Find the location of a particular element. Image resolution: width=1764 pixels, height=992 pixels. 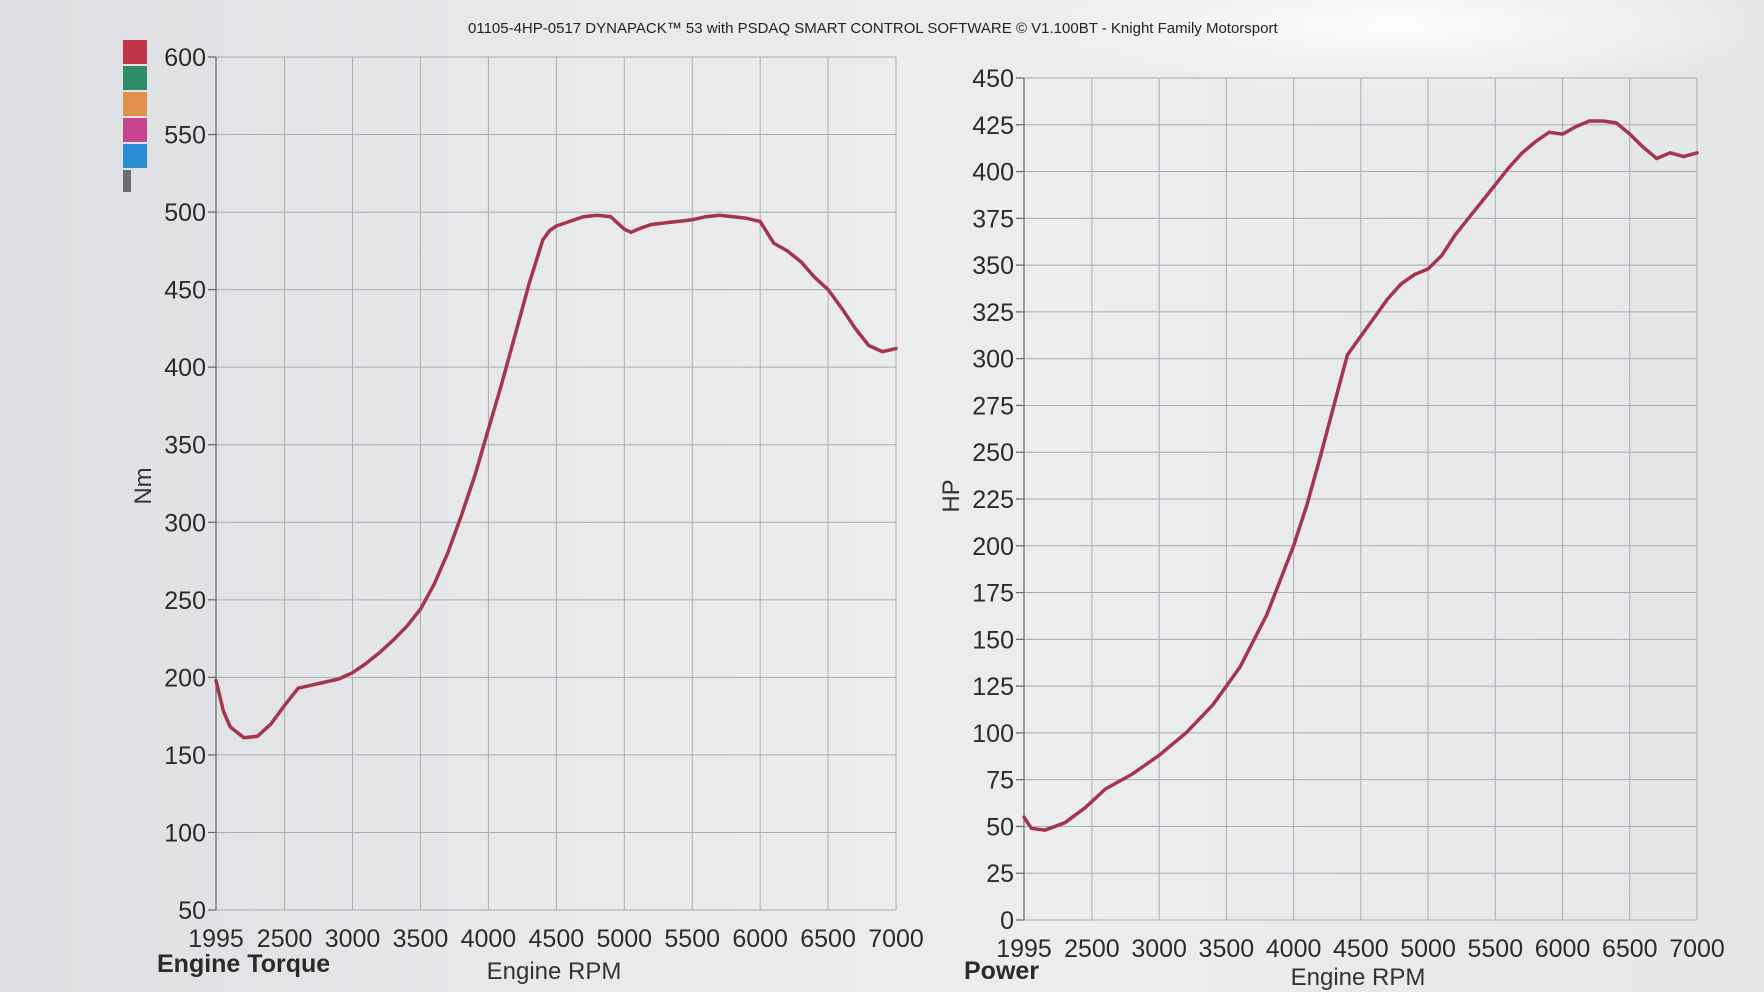

torque-y-tick-label: 350 is located at coordinates (185, 446).